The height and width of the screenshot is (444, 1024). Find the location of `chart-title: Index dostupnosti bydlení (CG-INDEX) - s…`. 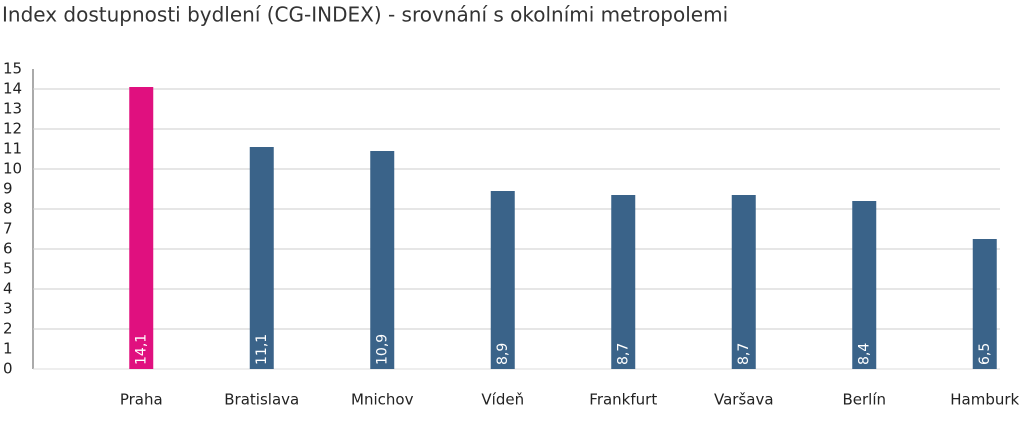

chart-title: Index dostupnosti bydlení (CG-INDEX) - s… is located at coordinates (365, 15).